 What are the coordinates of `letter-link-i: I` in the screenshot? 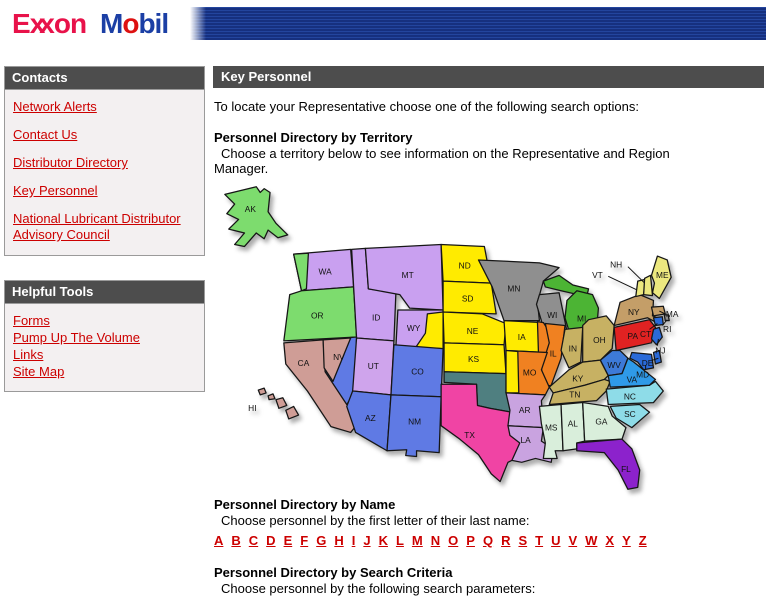 It's located at (353, 540).